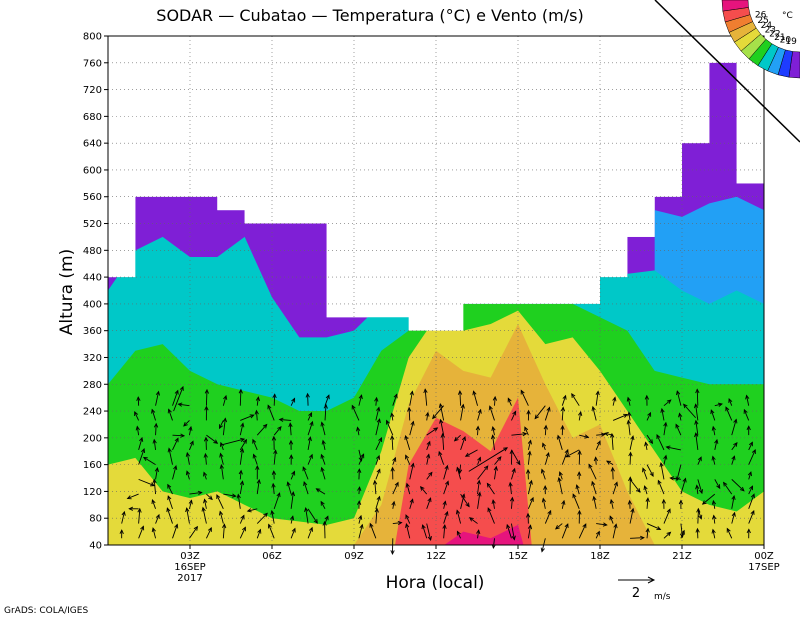 This screenshot has width=800, height=618. Describe the element at coordinates (189, 567) in the screenshot. I see `x-date-label: 16SEP` at that location.